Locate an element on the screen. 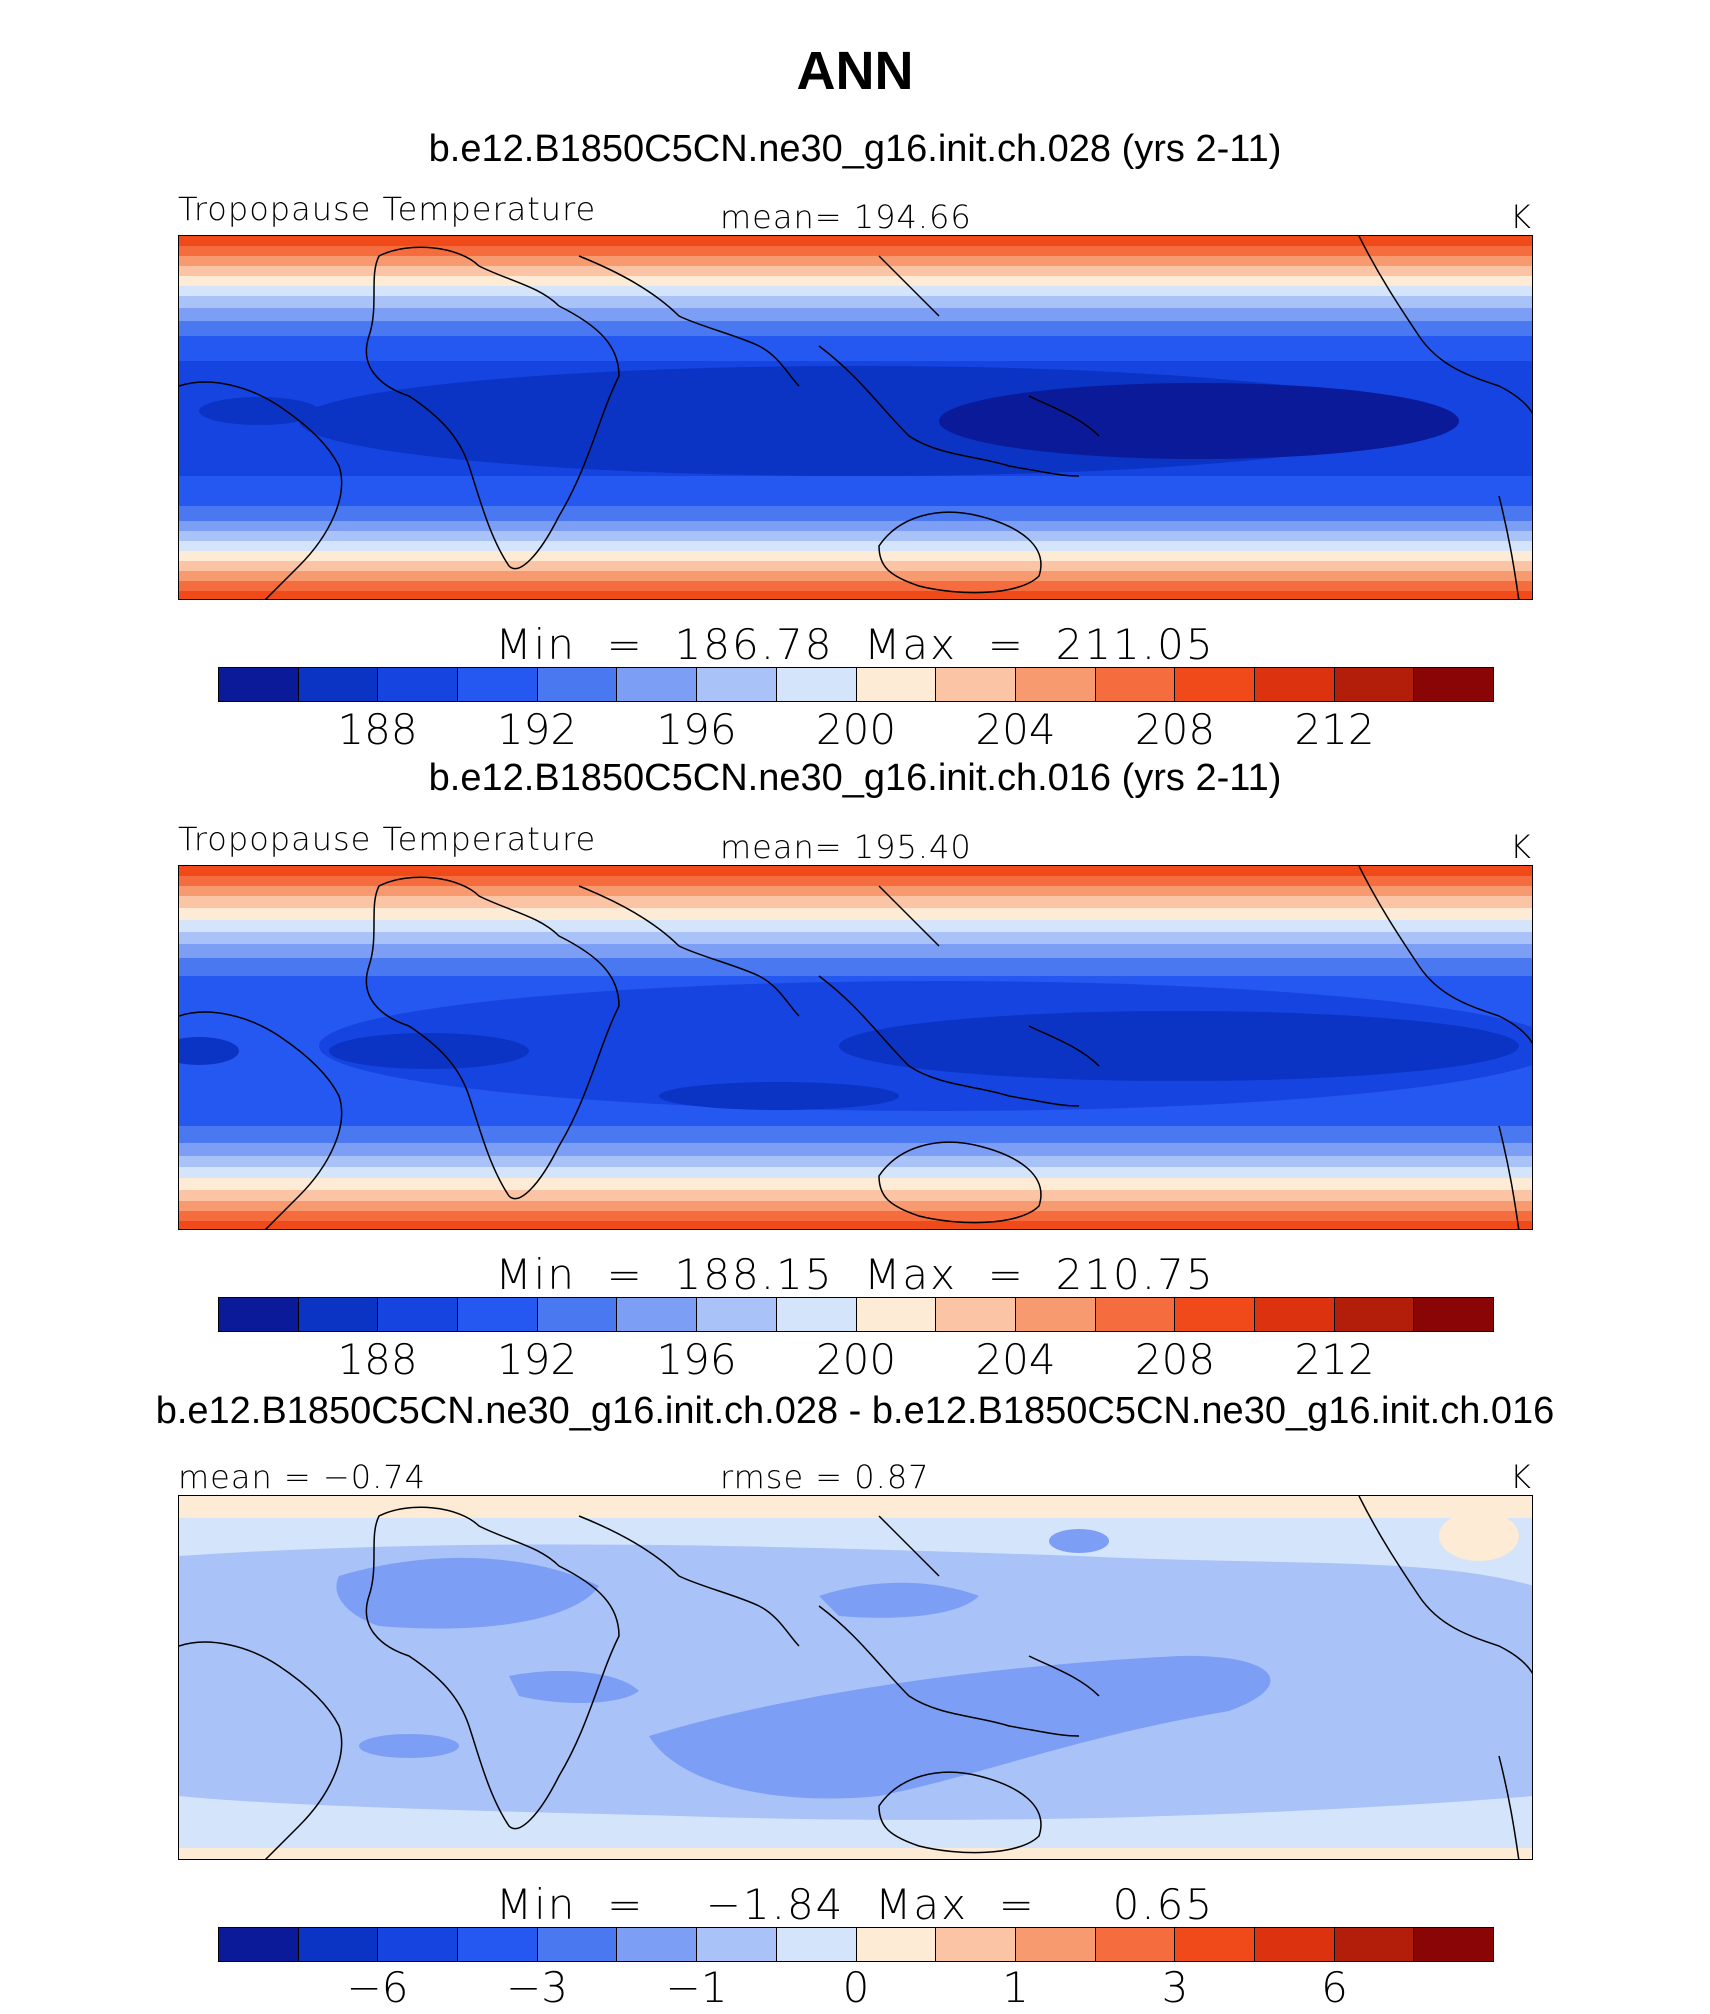  panel3-units-label: K is located at coordinates (1521, 1477).